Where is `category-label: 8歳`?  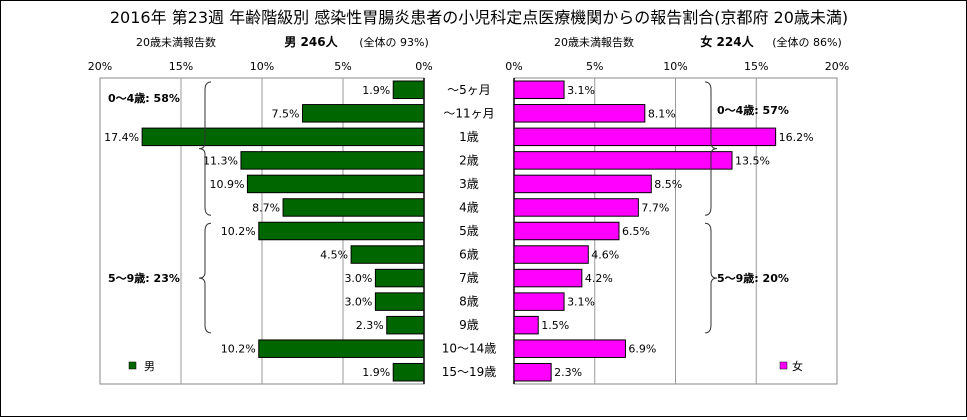
category-label: 8歳 is located at coordinates (469, 302).